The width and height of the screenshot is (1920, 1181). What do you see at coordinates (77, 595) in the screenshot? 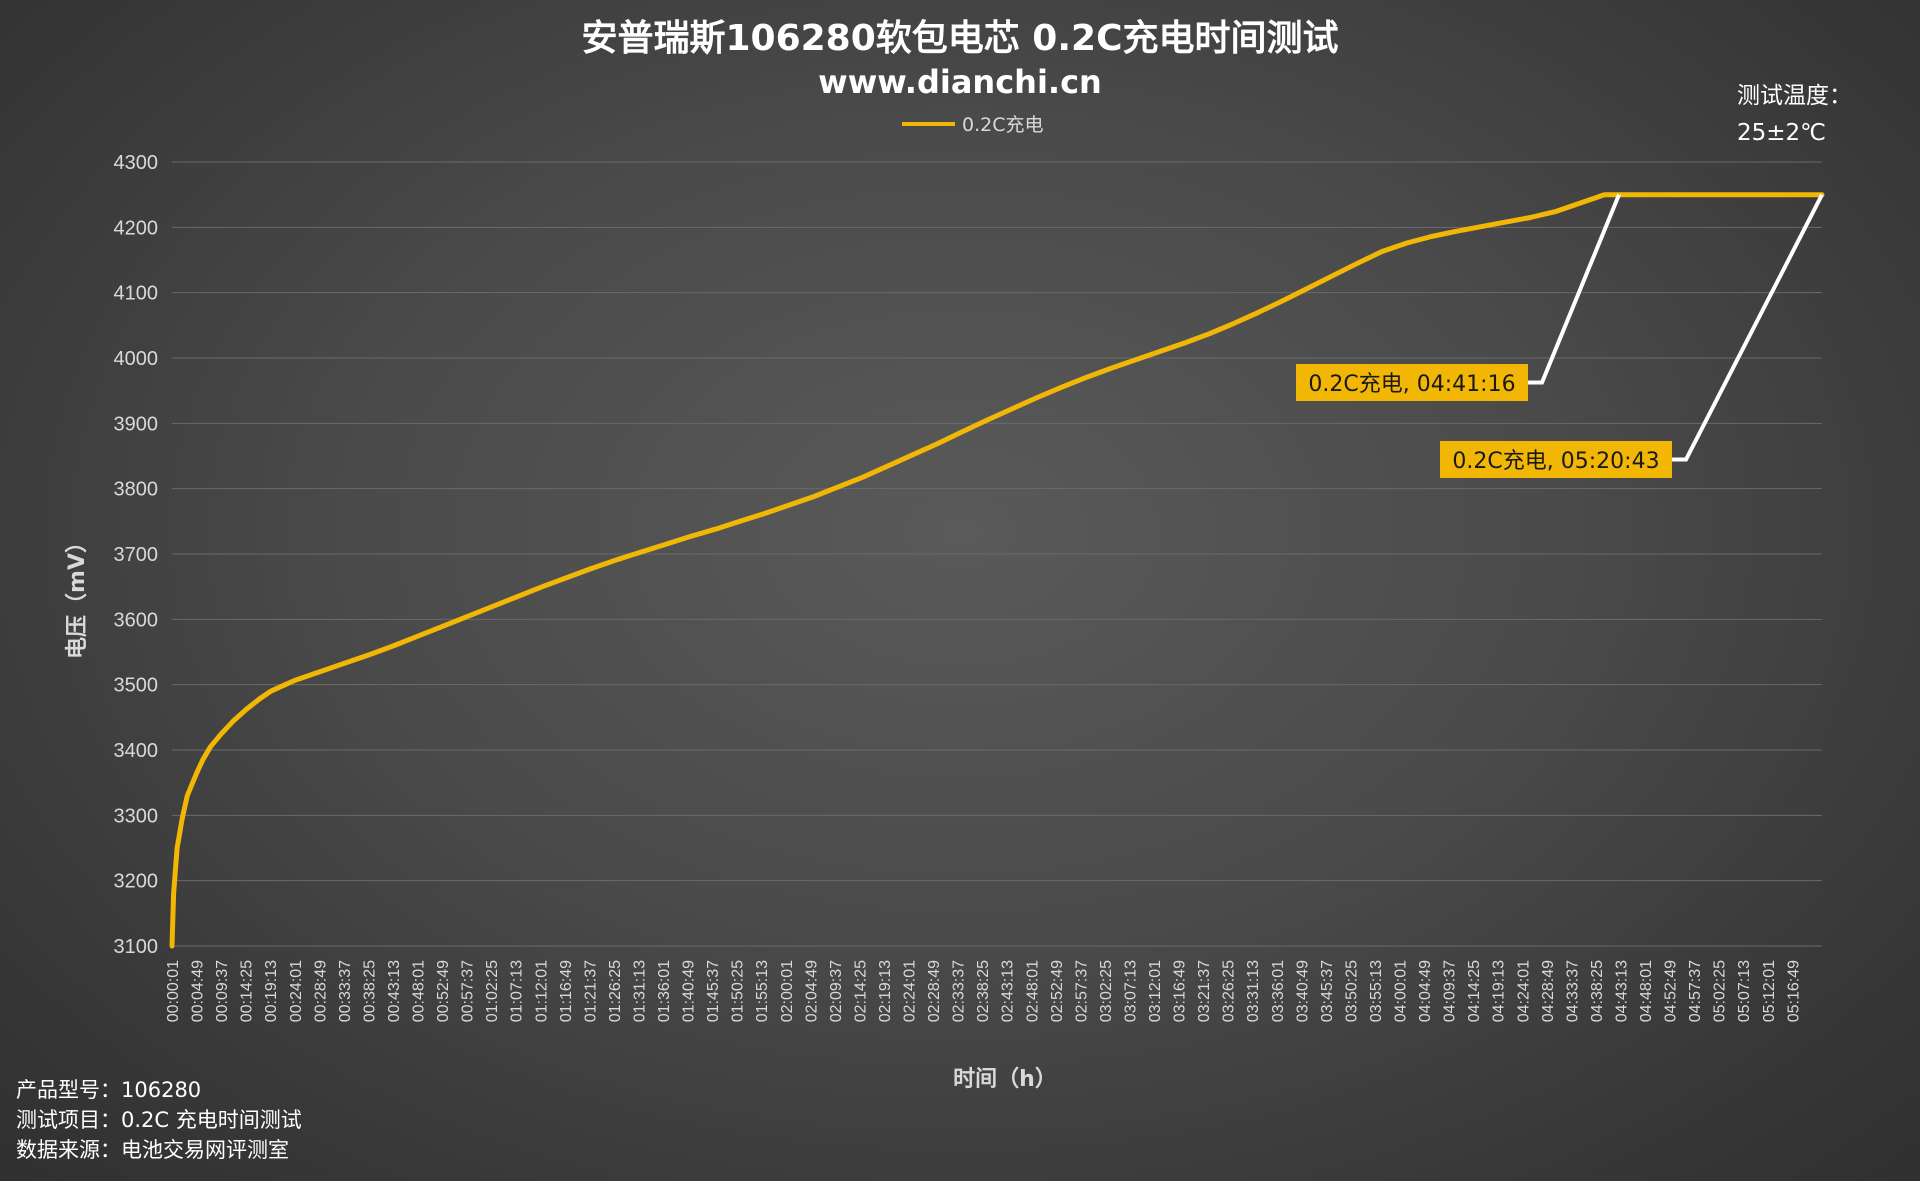
I see `y-axis-title: 电压（mV）` at bounding box center [77, 595].